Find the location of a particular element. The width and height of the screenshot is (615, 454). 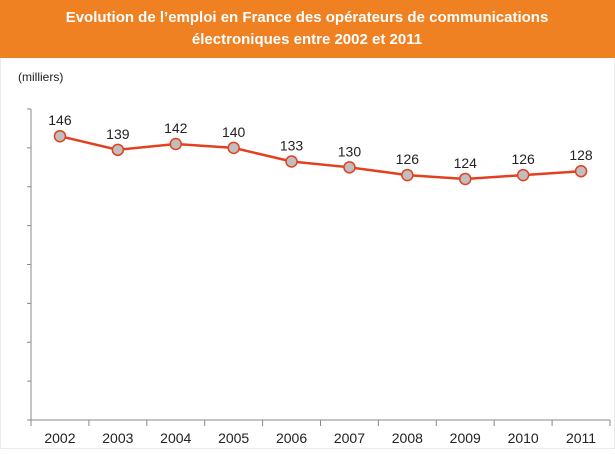

chart-title: électroniques entre 2002 et 2011 is located at coordinates (307, 39).